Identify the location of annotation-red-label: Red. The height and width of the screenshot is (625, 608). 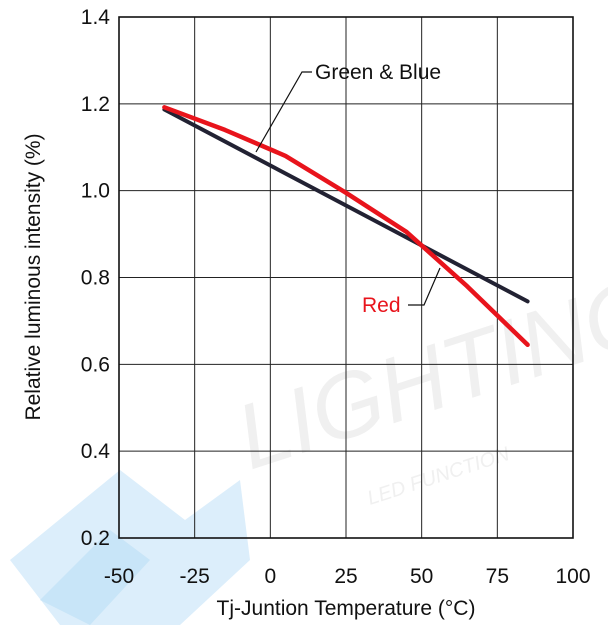
(381, 305).